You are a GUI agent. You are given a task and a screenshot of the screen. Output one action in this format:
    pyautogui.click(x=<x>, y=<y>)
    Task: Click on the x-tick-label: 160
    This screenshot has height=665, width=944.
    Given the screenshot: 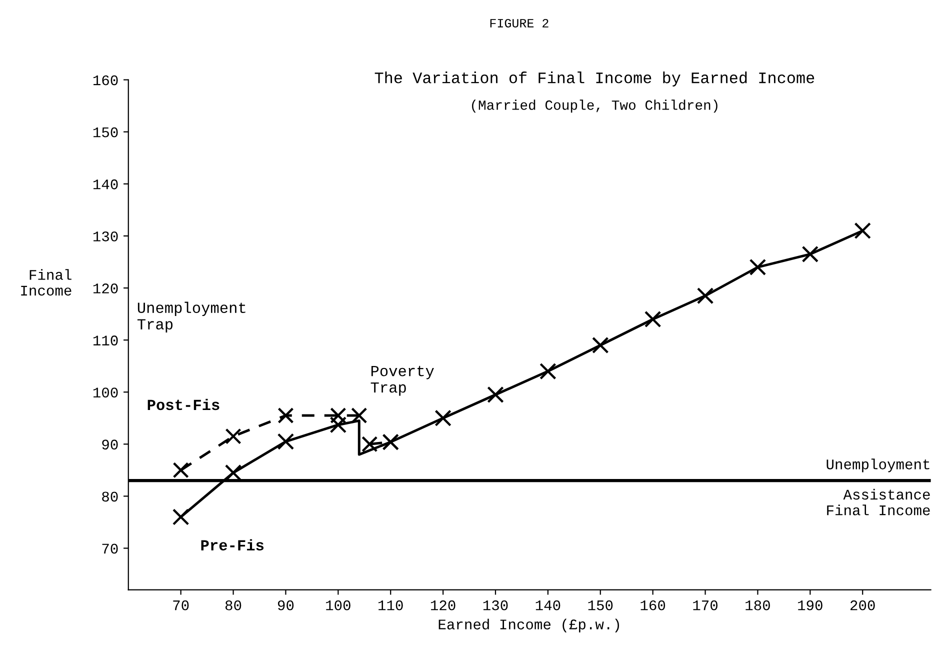 What is the action you would take?
    pyautogui.click(x=653, y=605)
    